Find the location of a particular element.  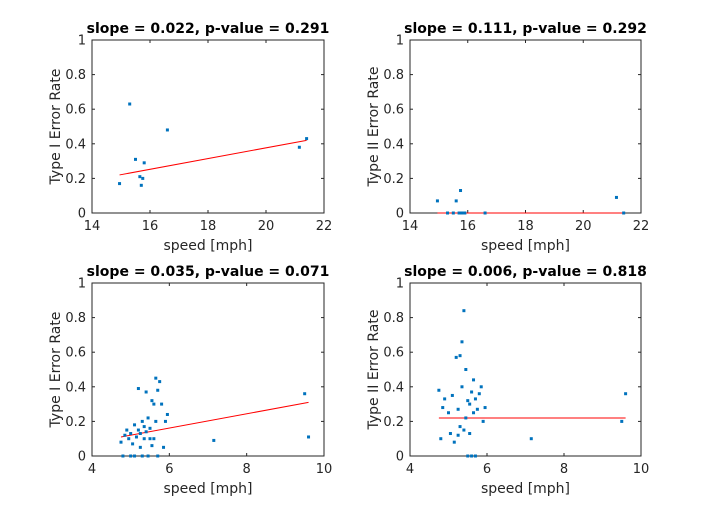

x-tick-label: 16 is located at coordinates (467, 226).